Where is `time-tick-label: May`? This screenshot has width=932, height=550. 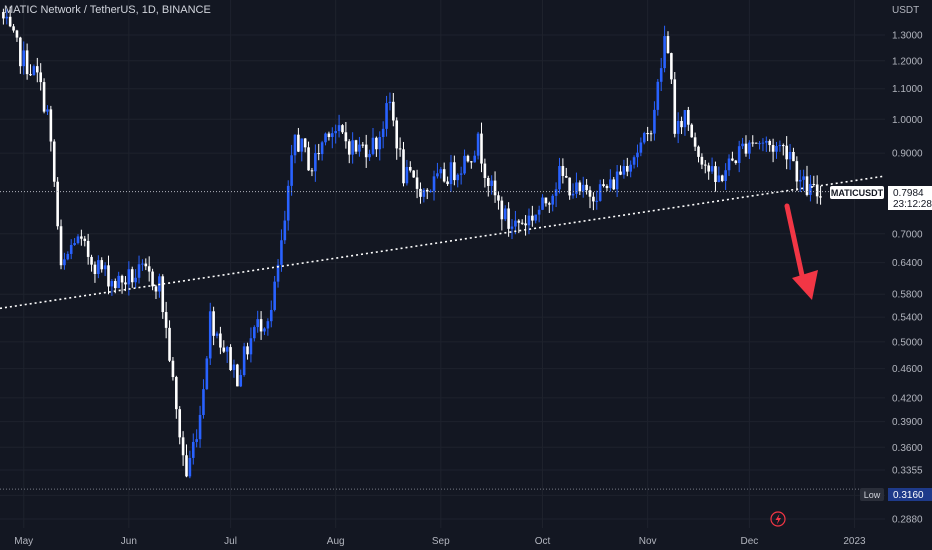
time-tick-label: May is located at coordinates (23, 541).